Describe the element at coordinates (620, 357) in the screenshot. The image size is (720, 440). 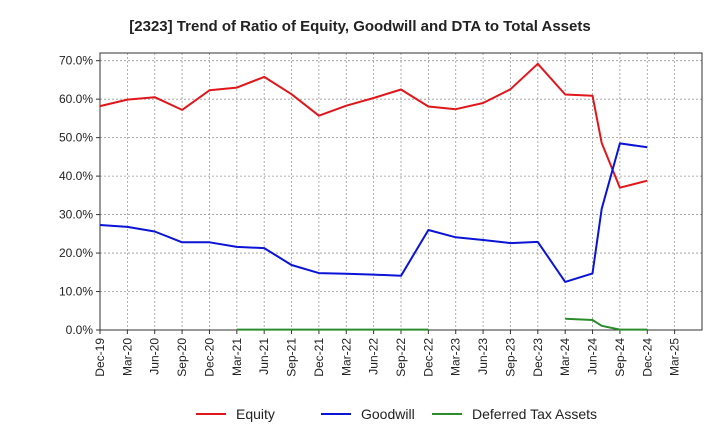
I see `x-tick-label: Sep-24` at that location.